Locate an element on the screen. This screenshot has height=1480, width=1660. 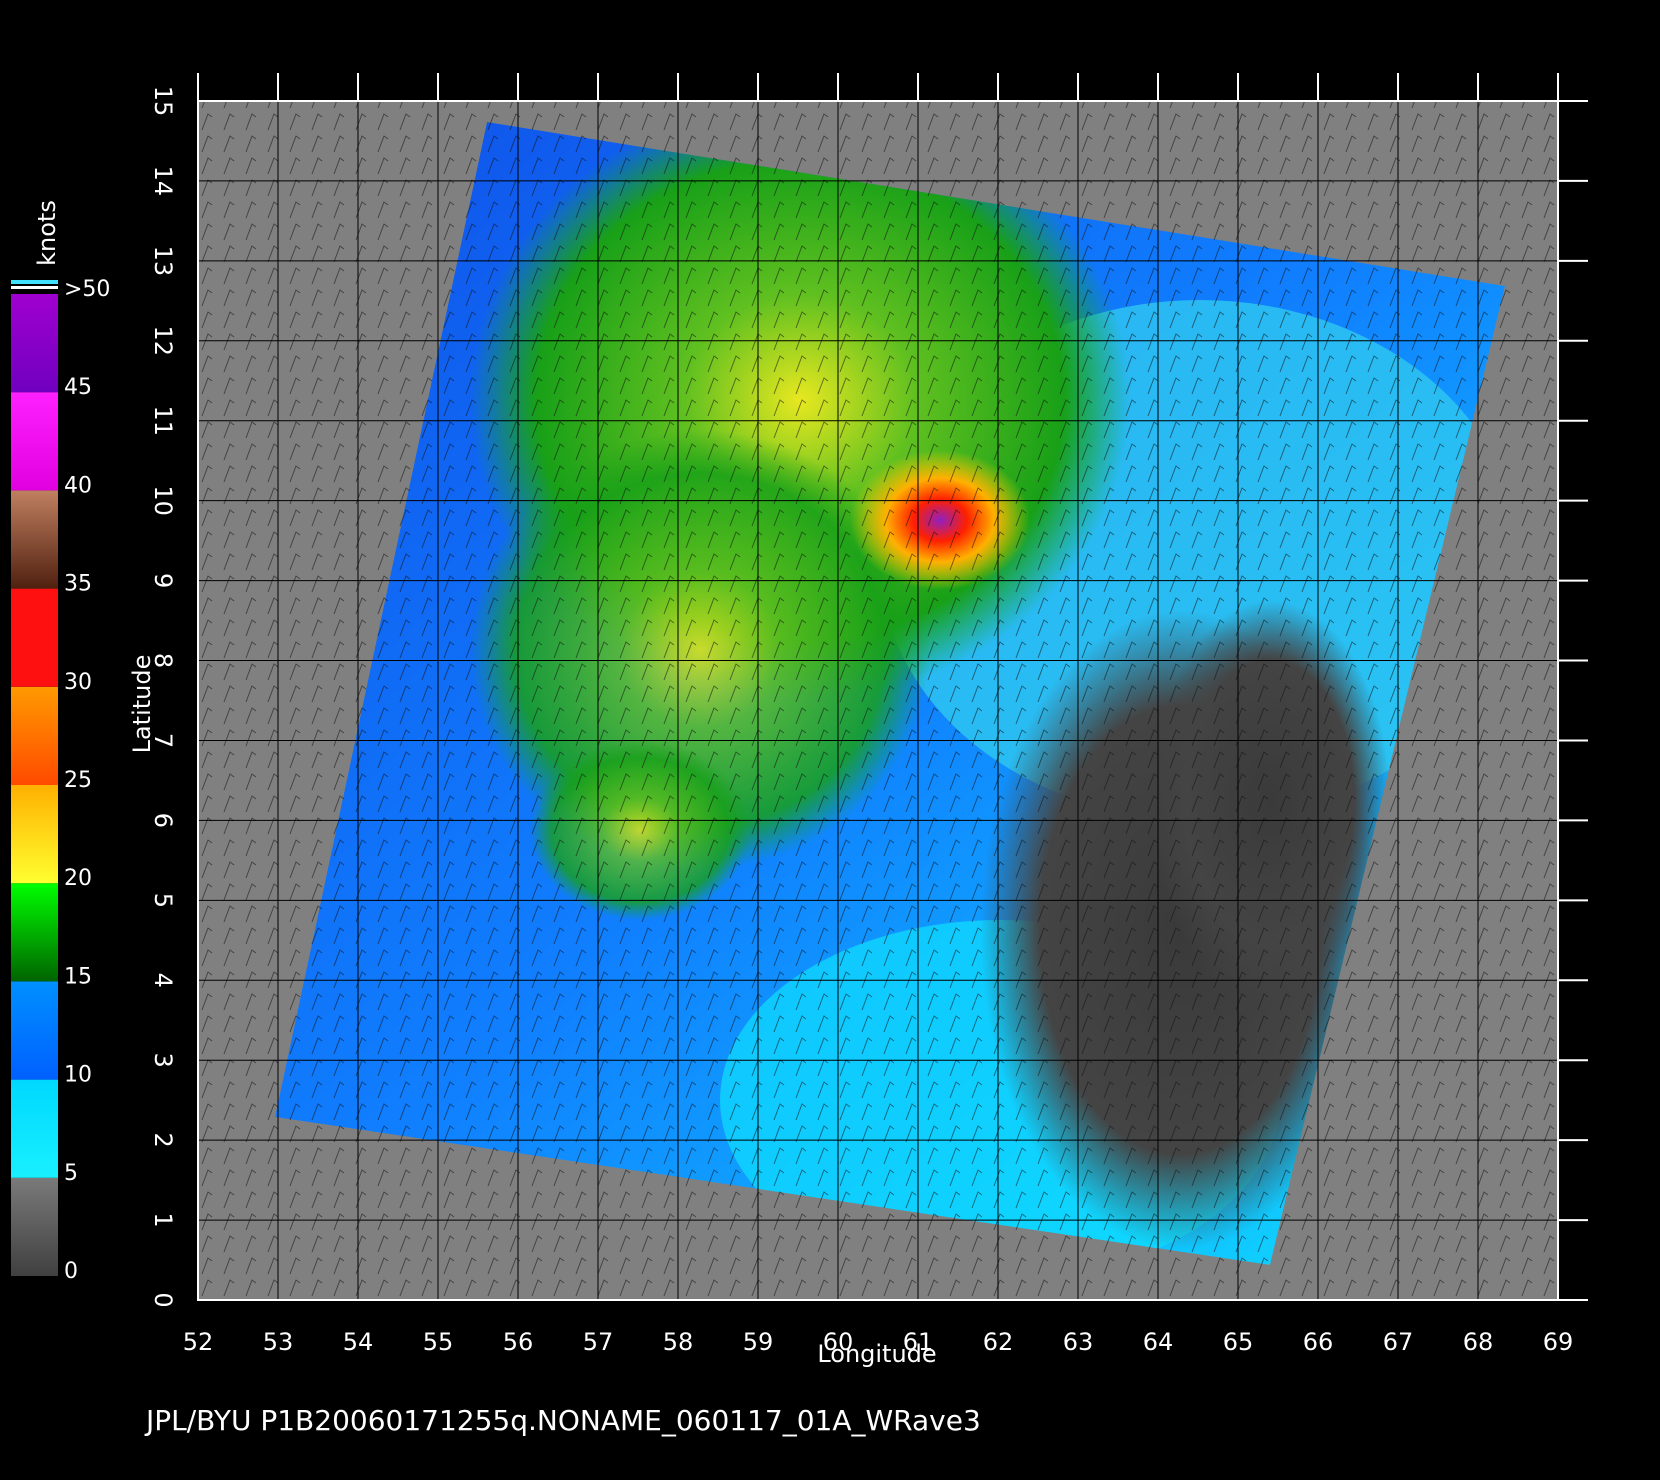
x-tick-label: 53 is located at coordinates (278, 1342).